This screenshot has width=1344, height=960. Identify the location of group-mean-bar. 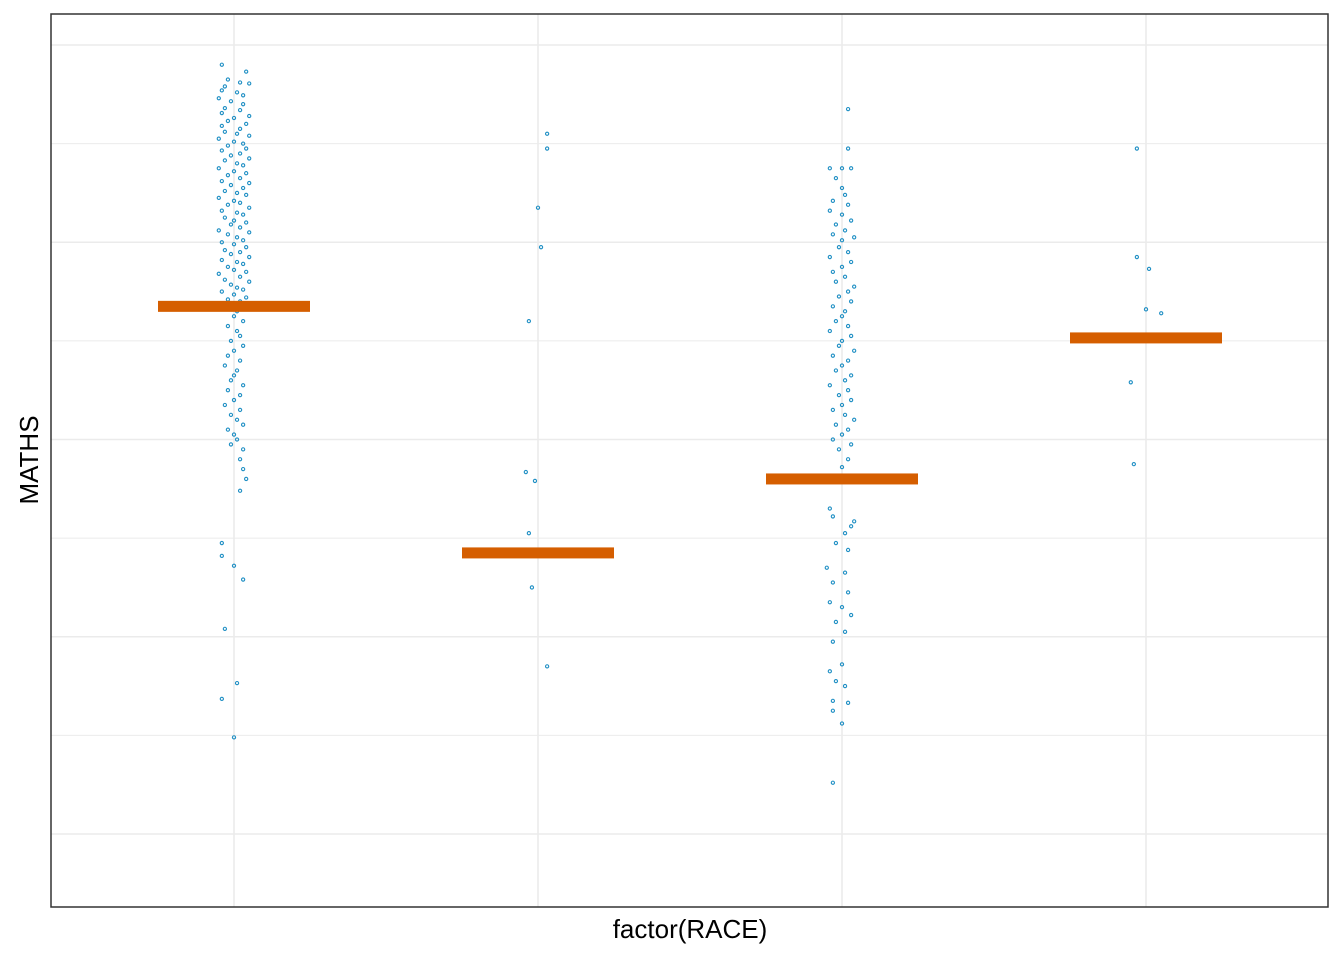
(234, 306).